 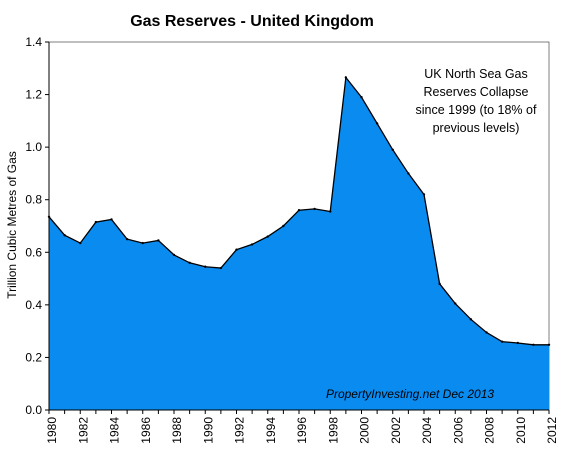 What do you see at coordinates (83, 430) in the screenshot?
I see `x-tick-label: 1982` at bounding box center [83, 430].